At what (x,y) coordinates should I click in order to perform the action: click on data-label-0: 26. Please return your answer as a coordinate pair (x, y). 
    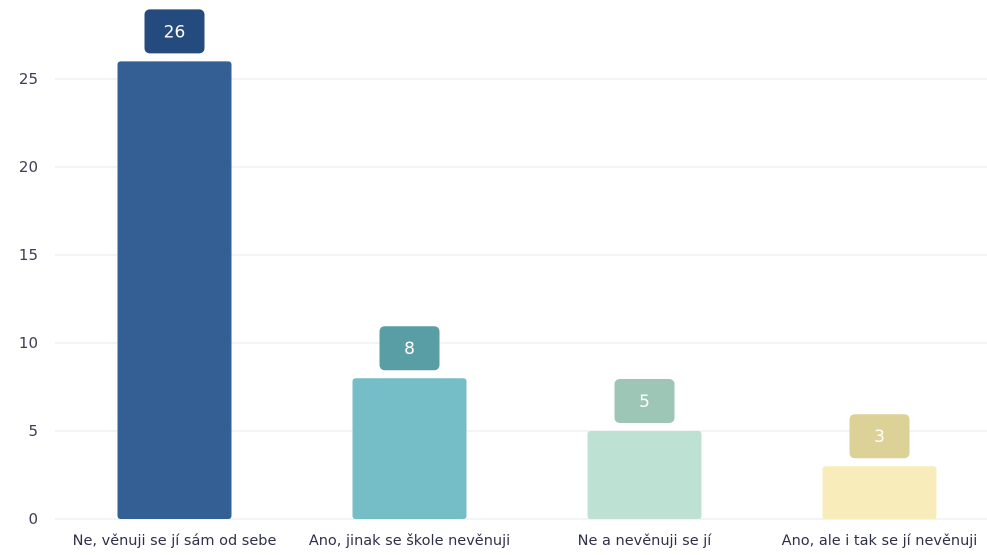
    Looking at the image, I should click on (175, 32).